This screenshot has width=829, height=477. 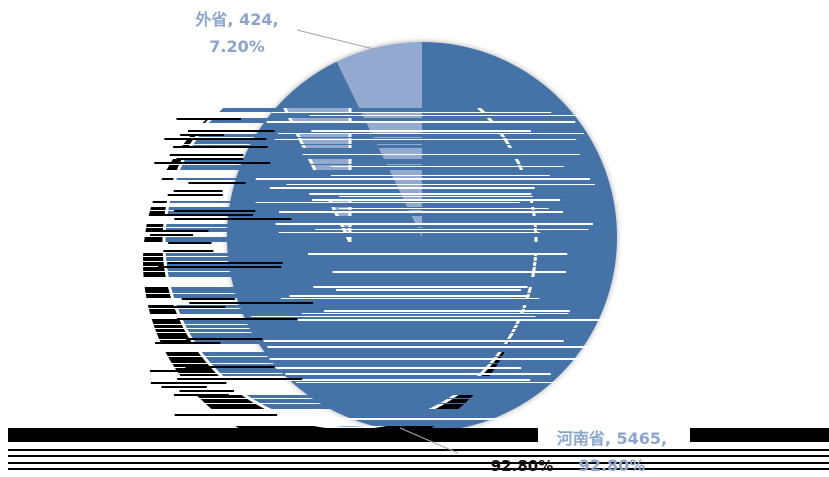 I want to click on artifact-ghost-label: 92.80%, so click(x=522, y=466).